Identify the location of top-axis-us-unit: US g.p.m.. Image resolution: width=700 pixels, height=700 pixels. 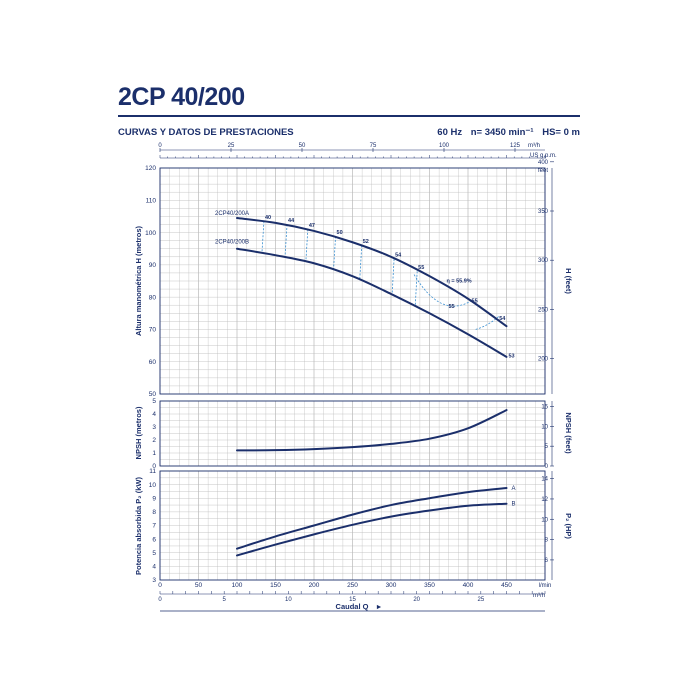
(543, 156).